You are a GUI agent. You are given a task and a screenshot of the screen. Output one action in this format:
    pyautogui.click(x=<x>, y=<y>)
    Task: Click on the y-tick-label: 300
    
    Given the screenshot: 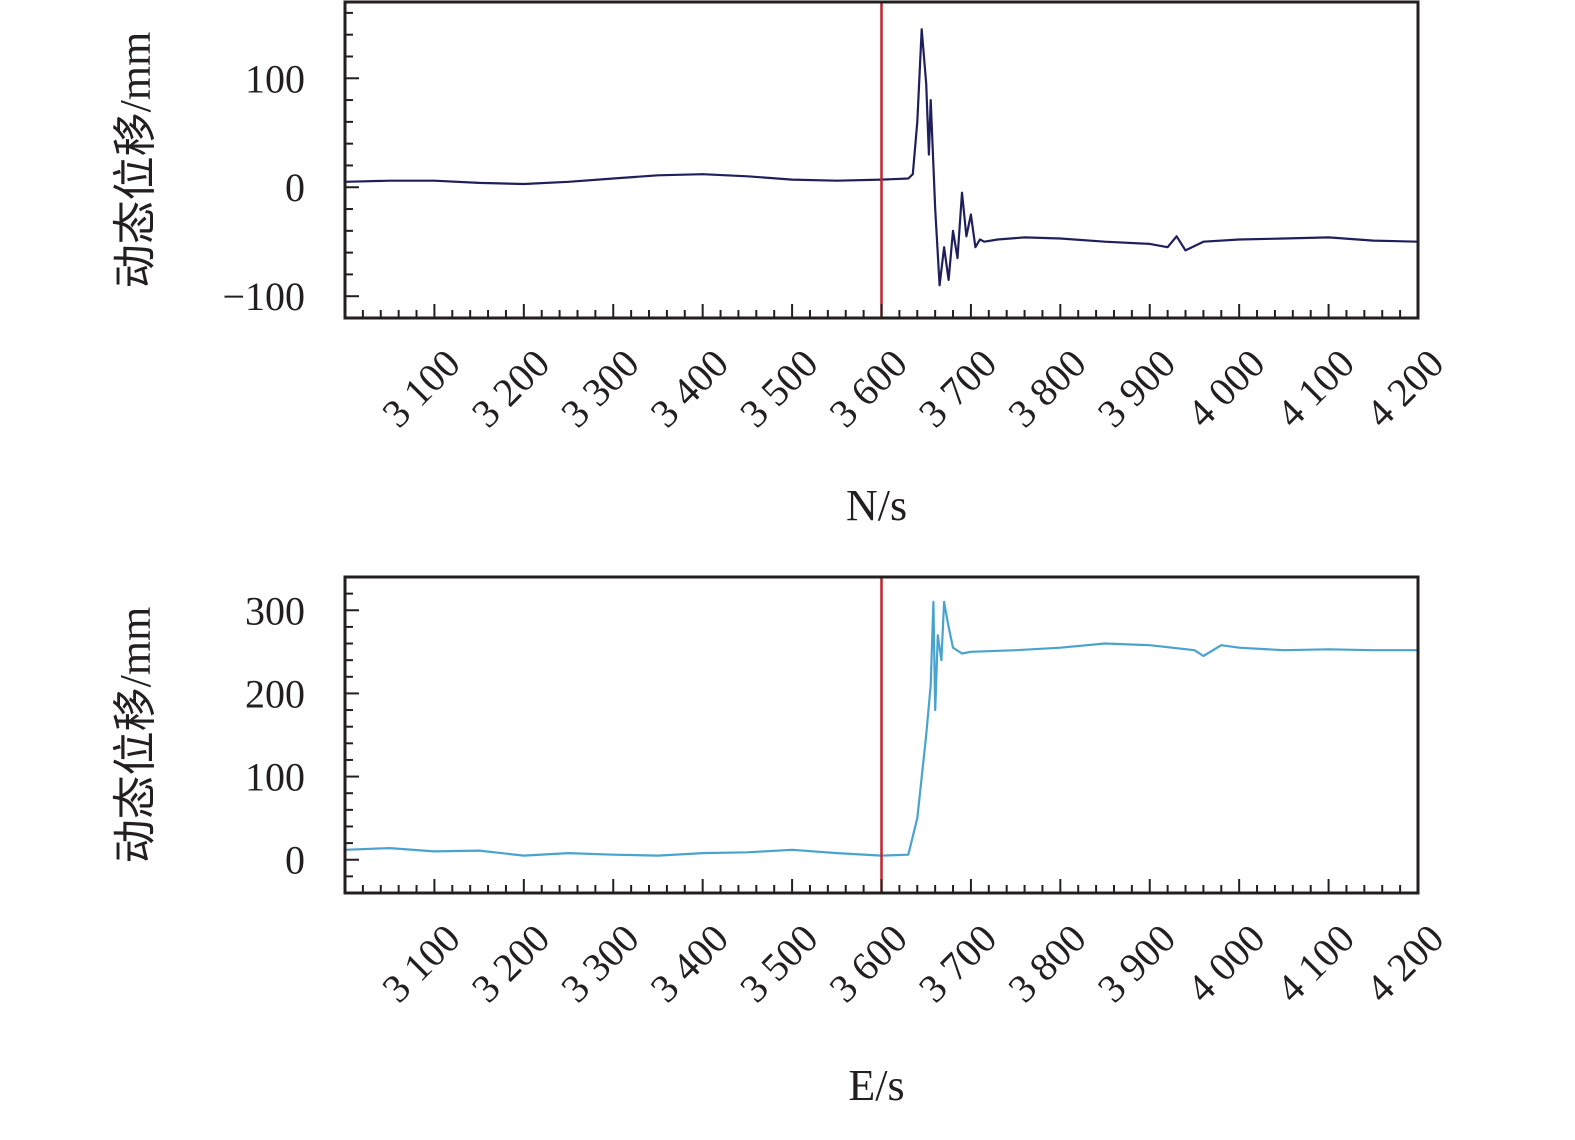 What is the action you would take?
    pyautogui.click(x=275, y=610)
    